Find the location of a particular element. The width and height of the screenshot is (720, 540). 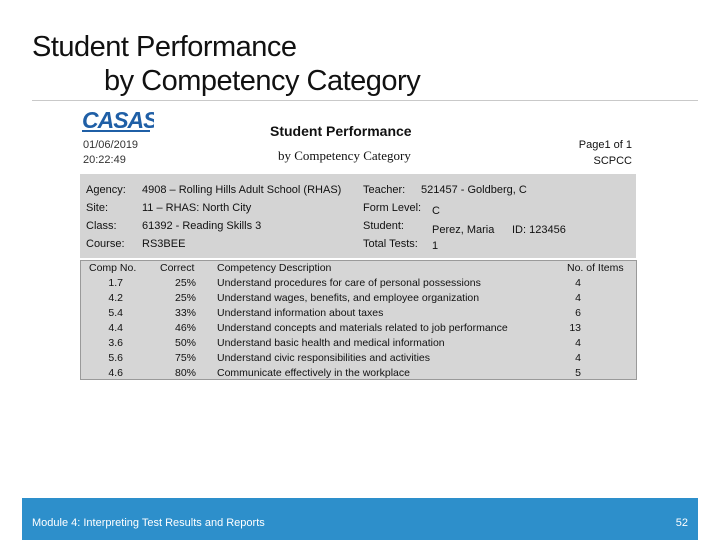

cell-comp-no: 4.2 is located at coordinates (115, 298).